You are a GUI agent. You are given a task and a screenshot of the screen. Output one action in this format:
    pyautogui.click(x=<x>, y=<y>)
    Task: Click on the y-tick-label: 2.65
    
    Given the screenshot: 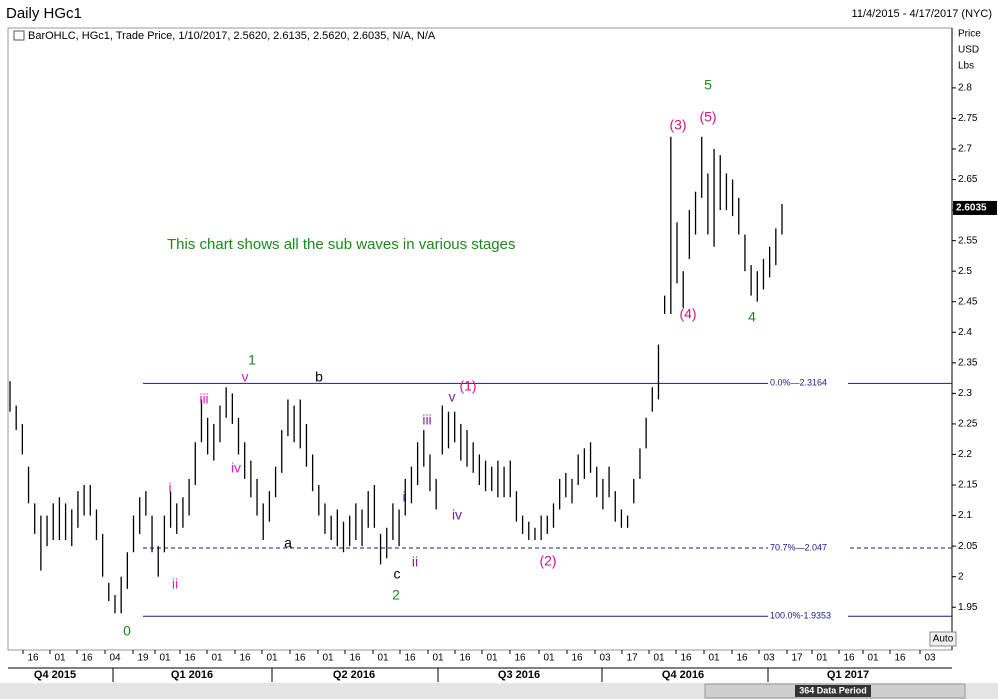 What is the action you would take?
    pyautogui.click(x=968, y=179)
    